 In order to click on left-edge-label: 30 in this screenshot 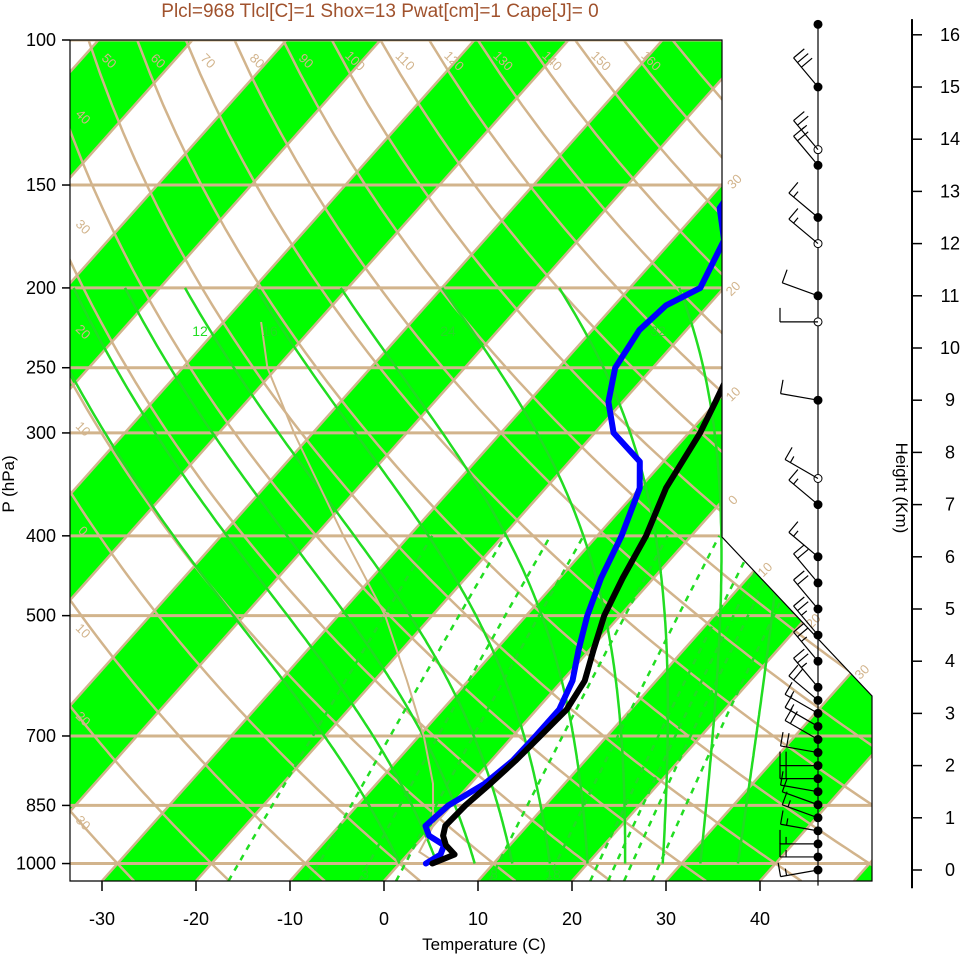, I will do `click(83, 822)`.